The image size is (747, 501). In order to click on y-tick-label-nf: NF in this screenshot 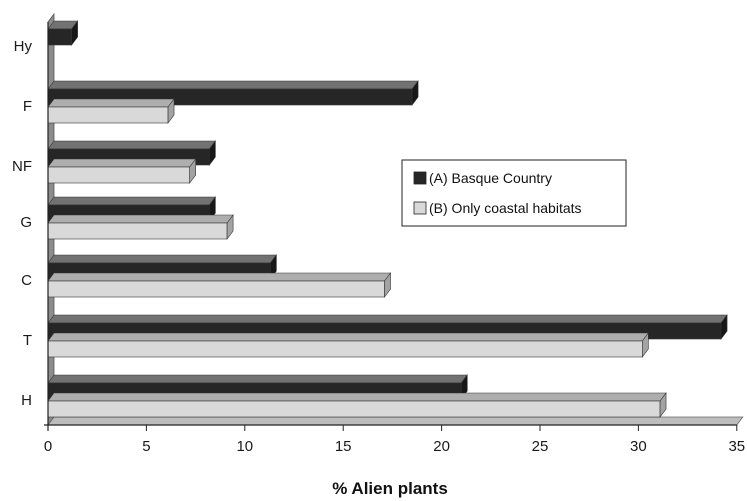, I will do `click(22, 166)`.